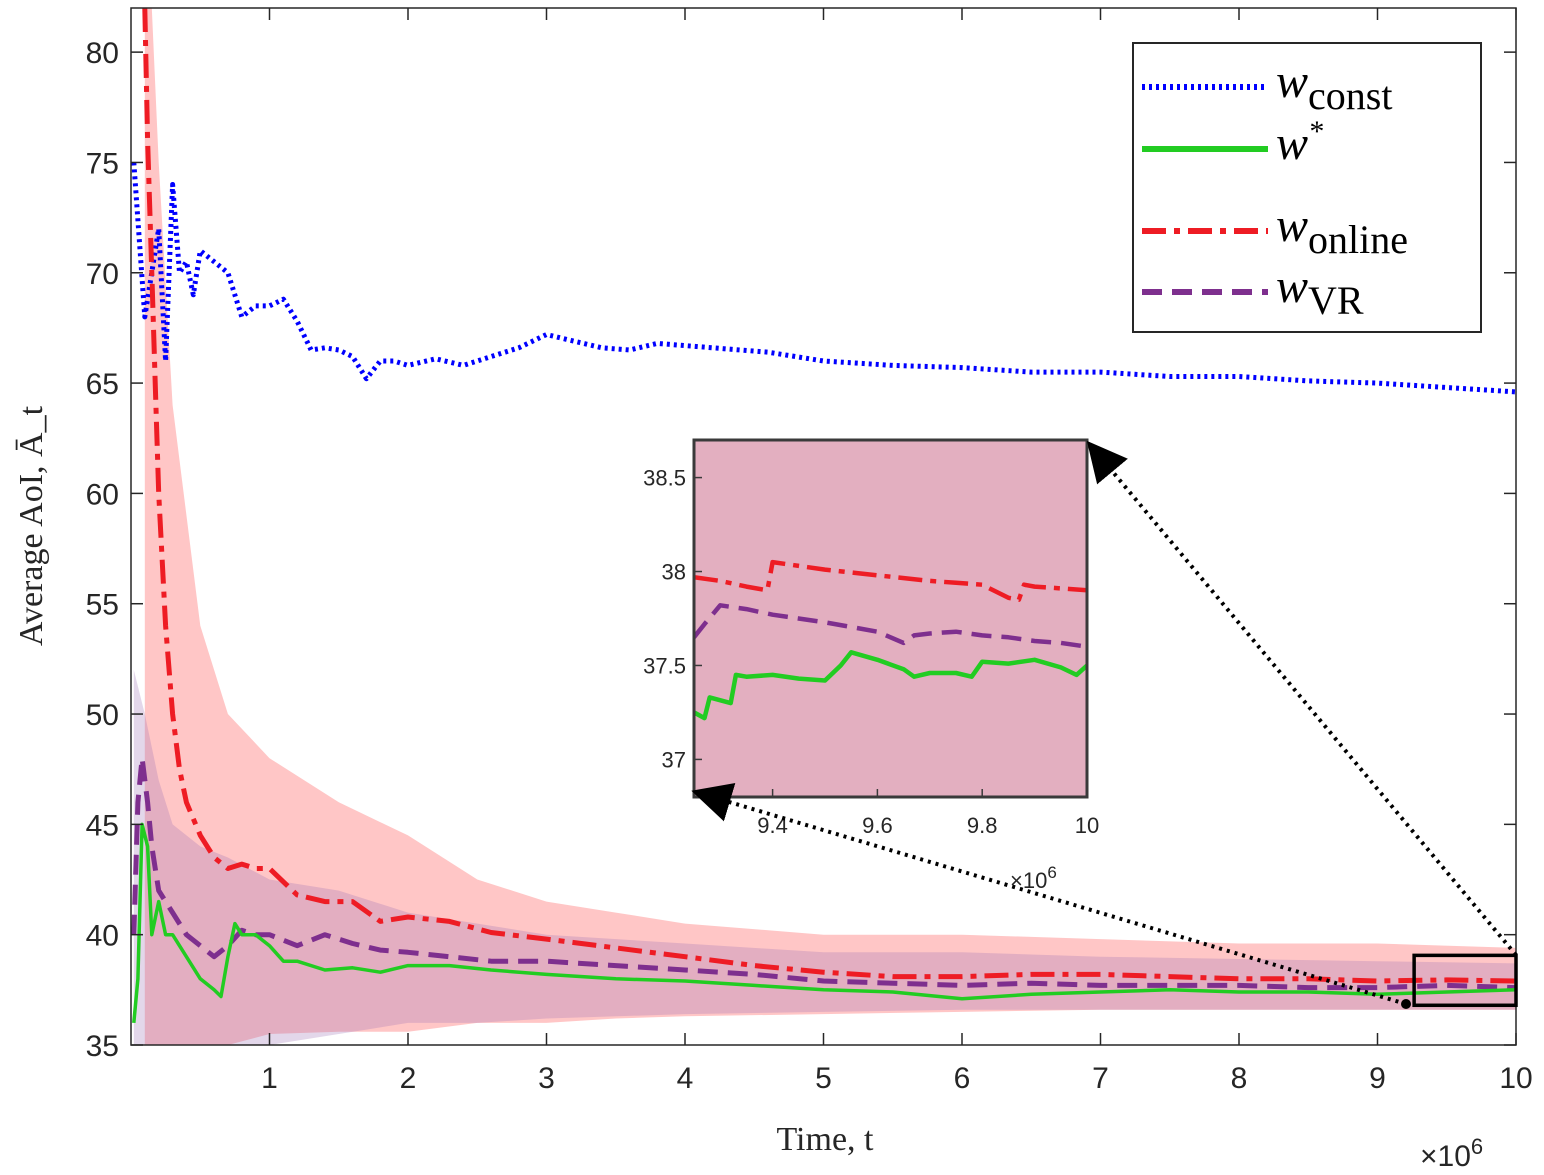 This screenshot has height=1175, width=1544. What do you see at coordinates (825, 1139) in the screenshot?
I see `x-axis-label: Time, t` at bounding box center [825, 1139].